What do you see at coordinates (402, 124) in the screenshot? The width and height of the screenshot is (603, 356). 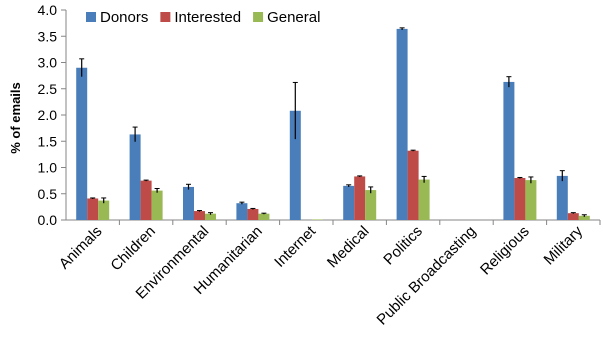 I see `bar-donors-politics` at bounding box center [402, 124].